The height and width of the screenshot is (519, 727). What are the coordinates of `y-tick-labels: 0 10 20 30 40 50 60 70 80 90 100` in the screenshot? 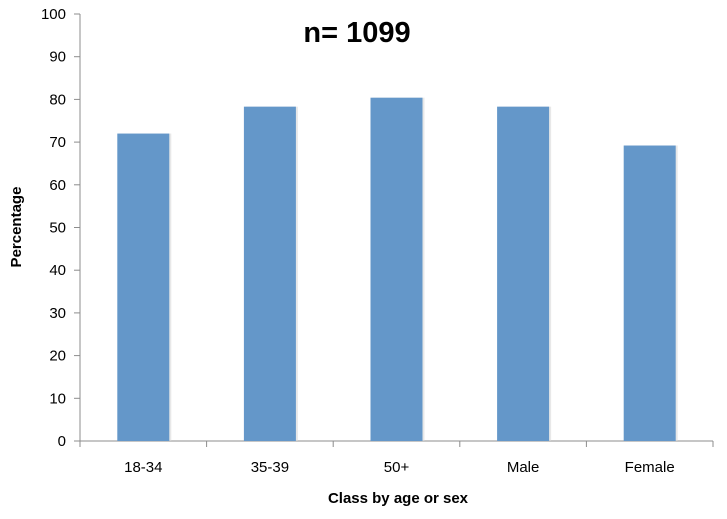 It's located at (53, 228).